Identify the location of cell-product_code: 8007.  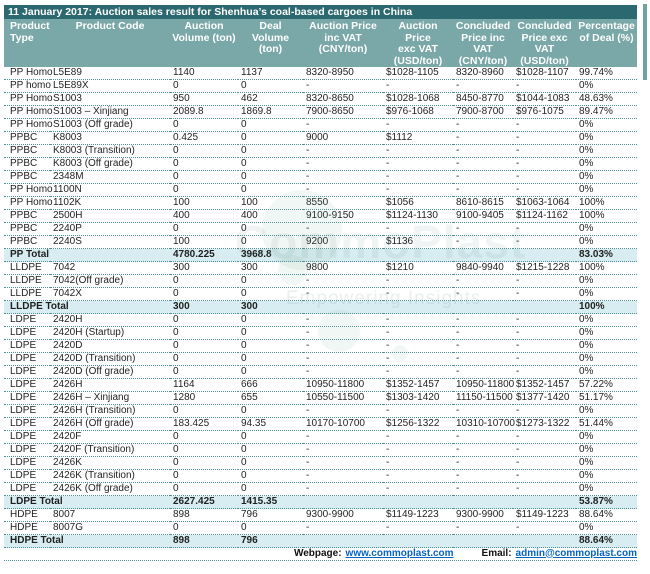
(110, 515).